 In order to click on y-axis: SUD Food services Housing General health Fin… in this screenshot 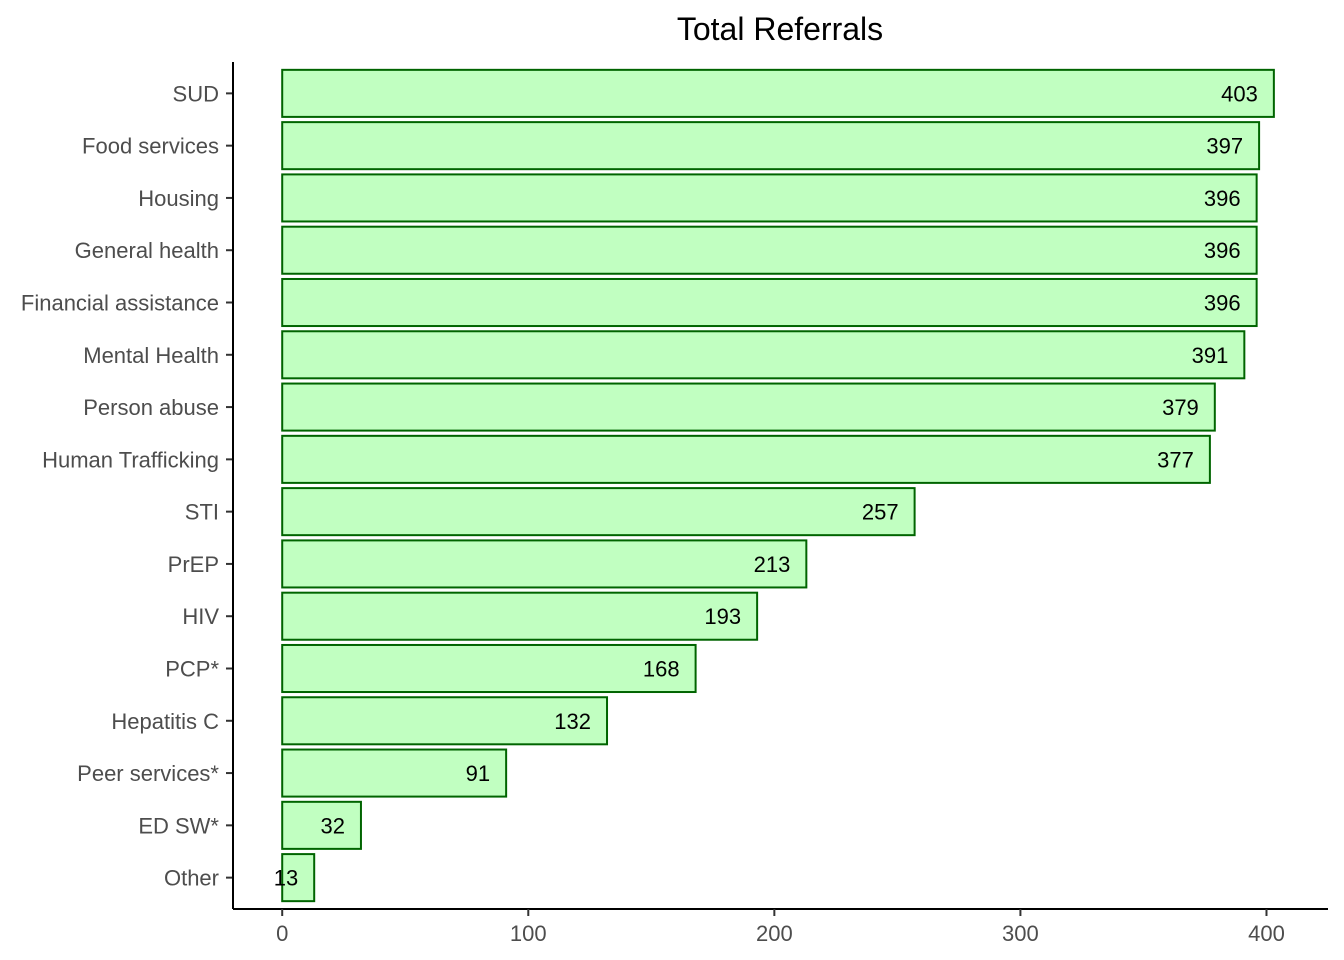, I will do `click(127, 485)`.